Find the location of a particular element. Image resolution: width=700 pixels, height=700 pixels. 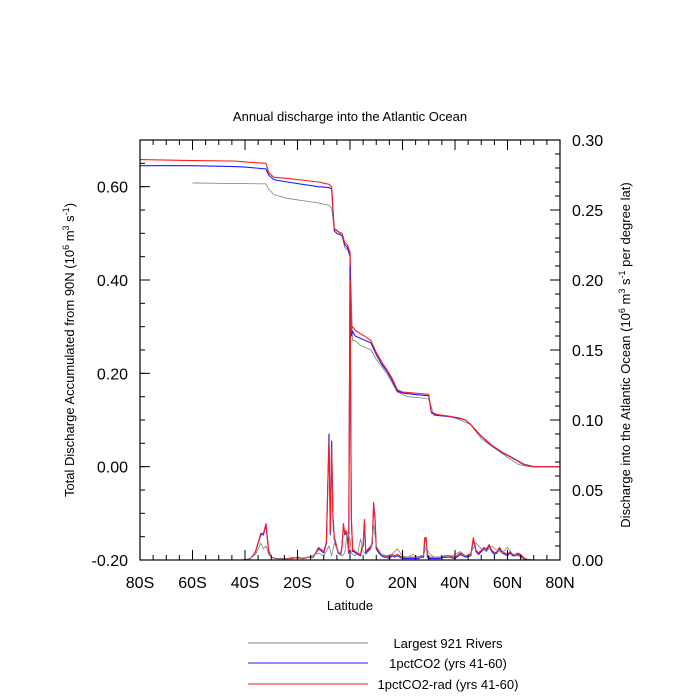

y-left-tick-label: 0.00 is located at coordinates (112, 468).